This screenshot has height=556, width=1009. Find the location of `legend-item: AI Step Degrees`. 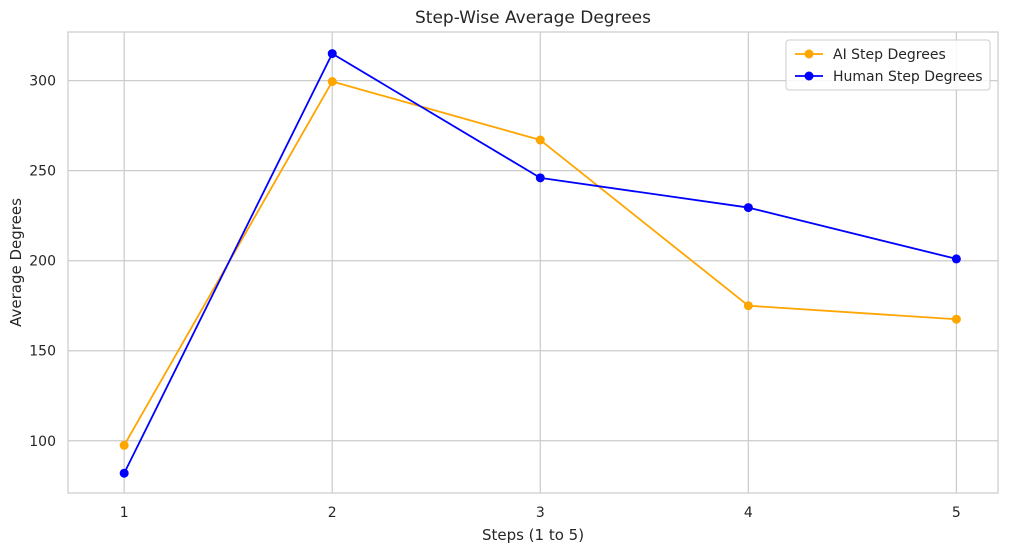

legend-item: AI Step Degrees is located at coordinates (870, 55).